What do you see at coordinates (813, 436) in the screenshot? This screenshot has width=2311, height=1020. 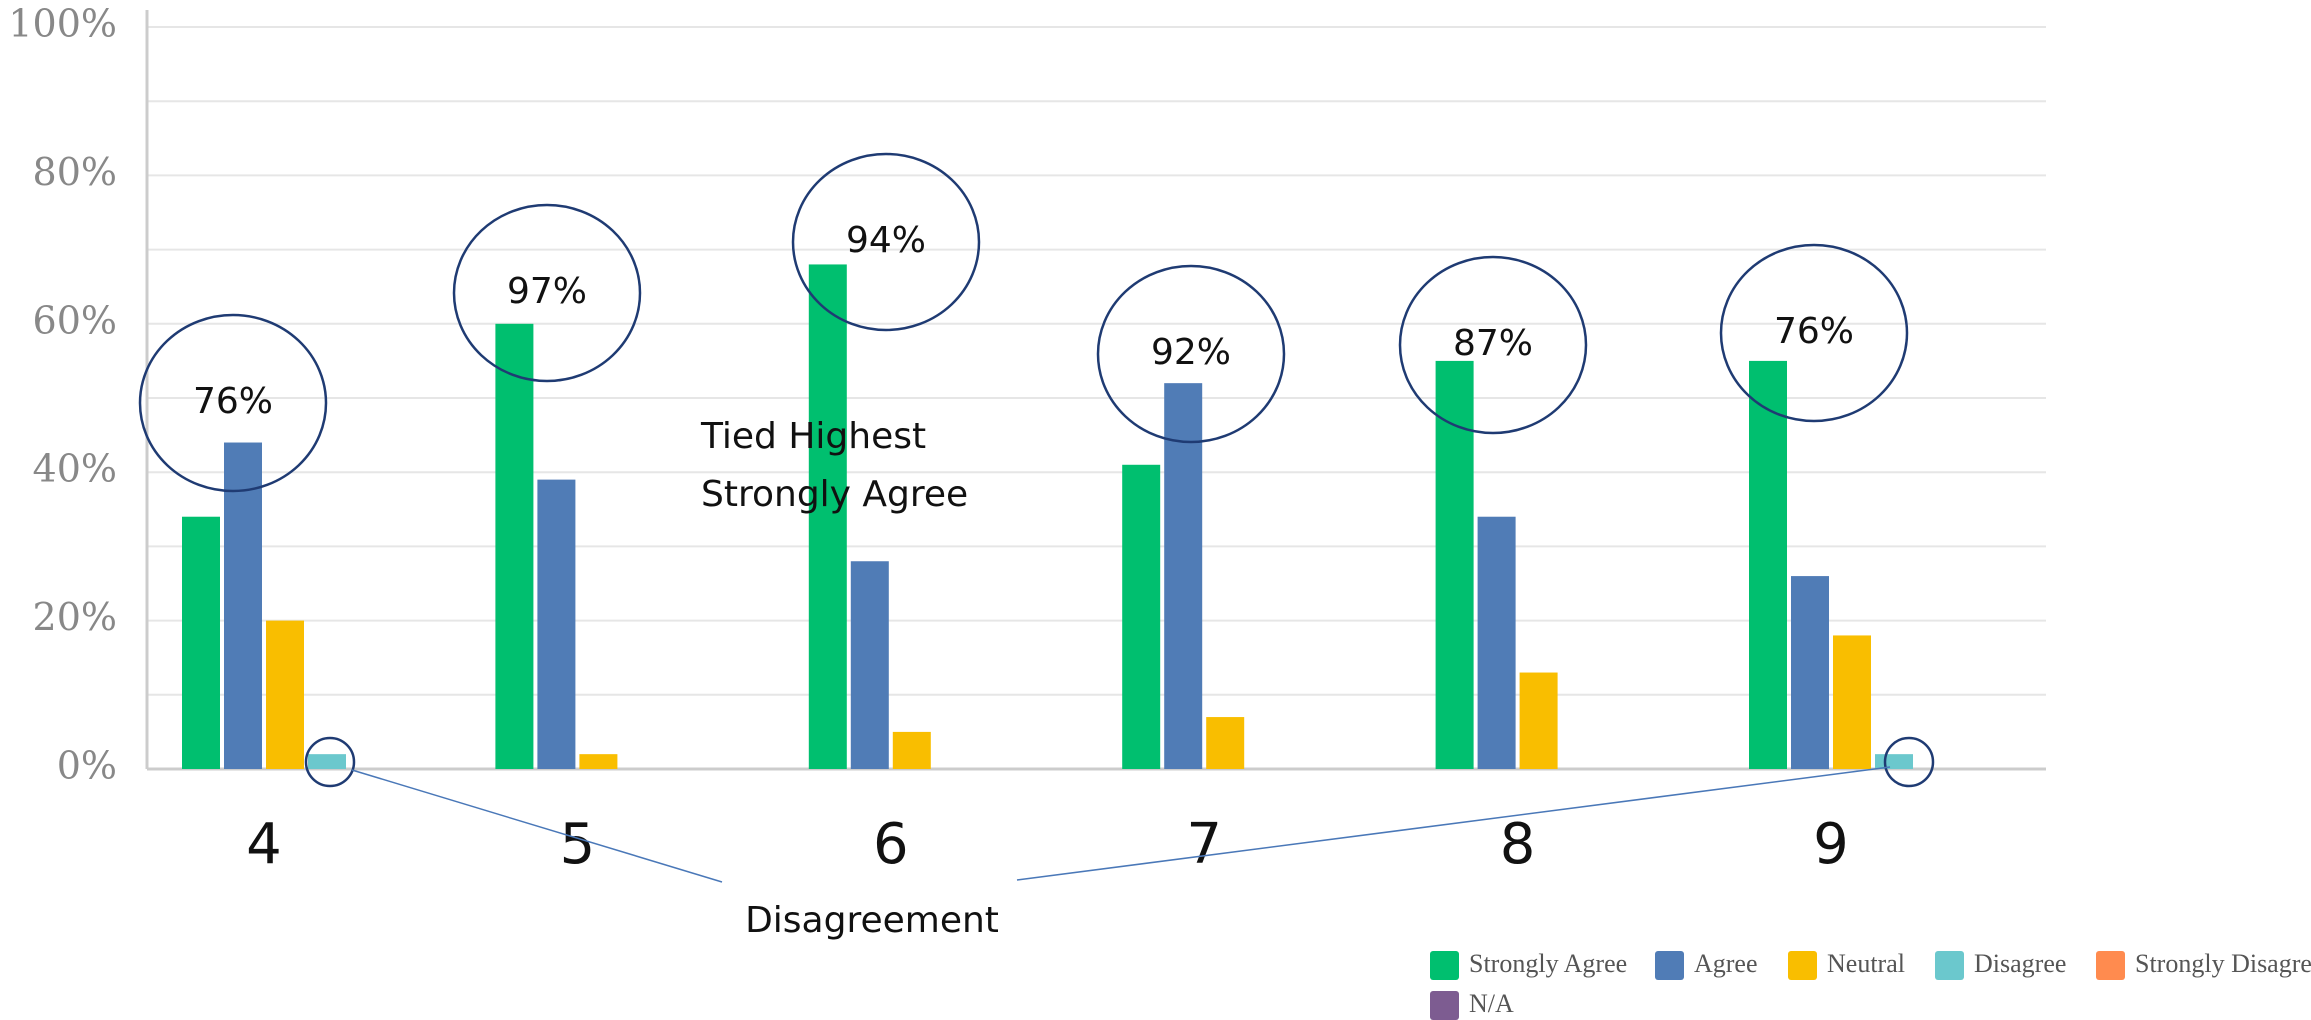 I see `annotation-text: Tied Highest` at bounding box center [813, 436].